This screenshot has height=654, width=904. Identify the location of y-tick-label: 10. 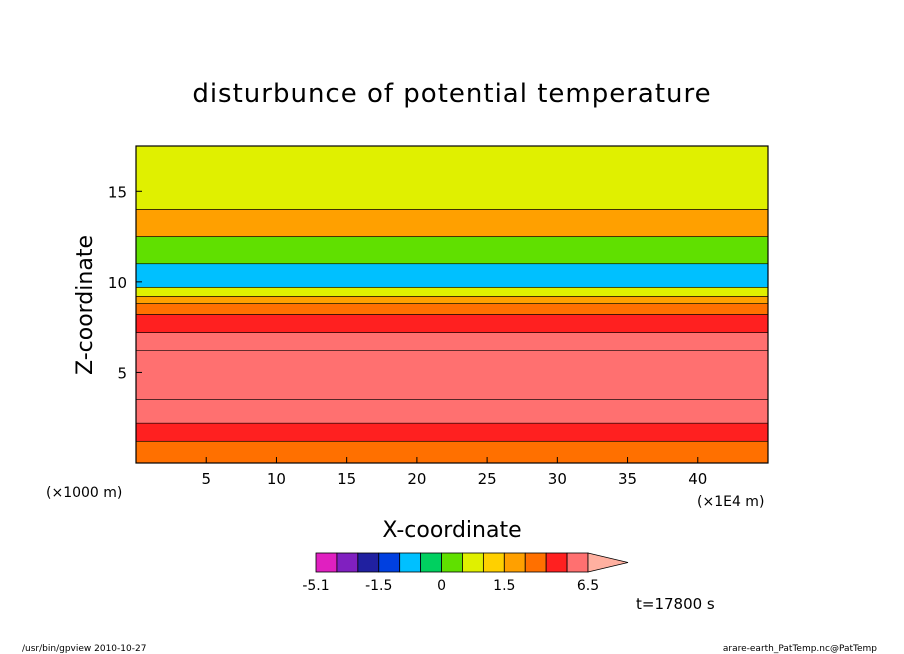
(117, 283).